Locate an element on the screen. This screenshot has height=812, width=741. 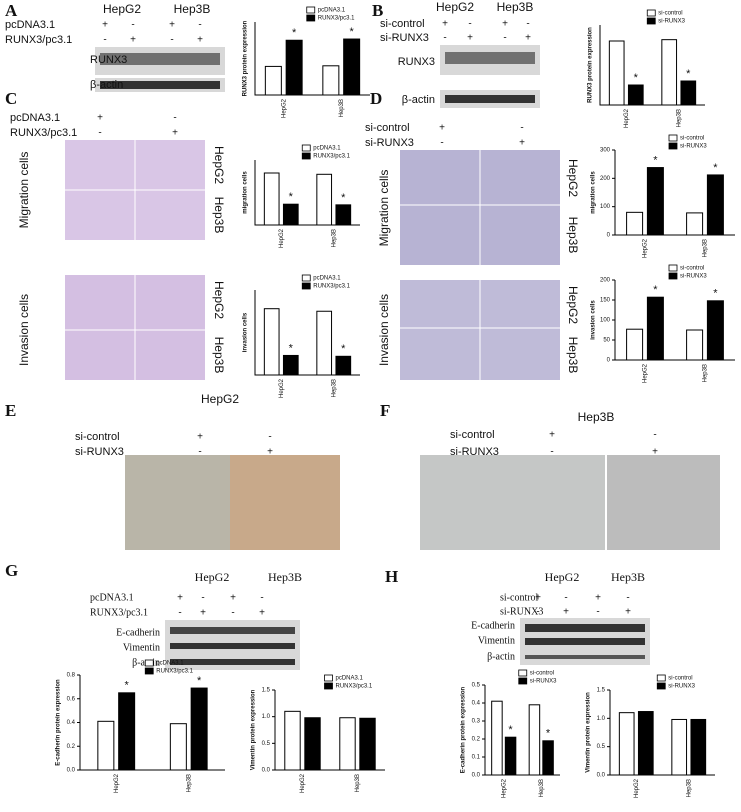
y-tick-label: 150 is located at coordinates (605, 301).